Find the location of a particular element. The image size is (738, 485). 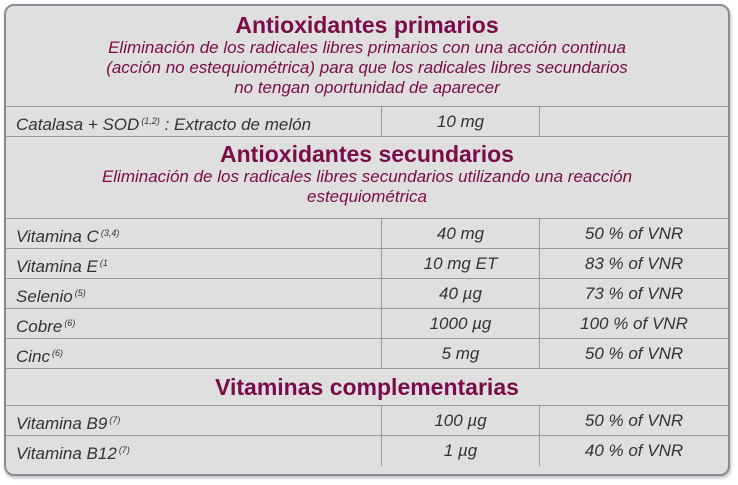

ingredient-amount: 40 µg is located at coordinates (461, 293).